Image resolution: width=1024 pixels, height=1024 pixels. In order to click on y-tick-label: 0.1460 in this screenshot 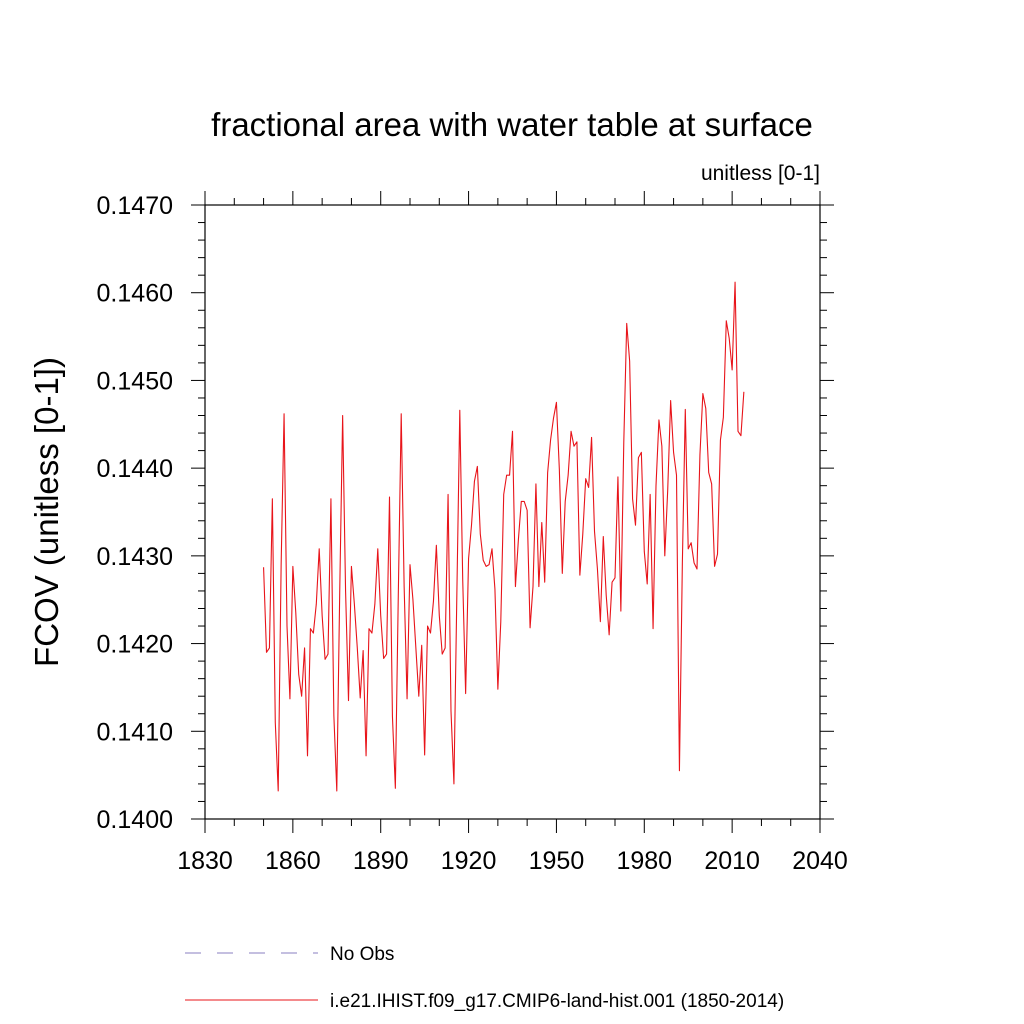, I will do `click(135, 294)`.